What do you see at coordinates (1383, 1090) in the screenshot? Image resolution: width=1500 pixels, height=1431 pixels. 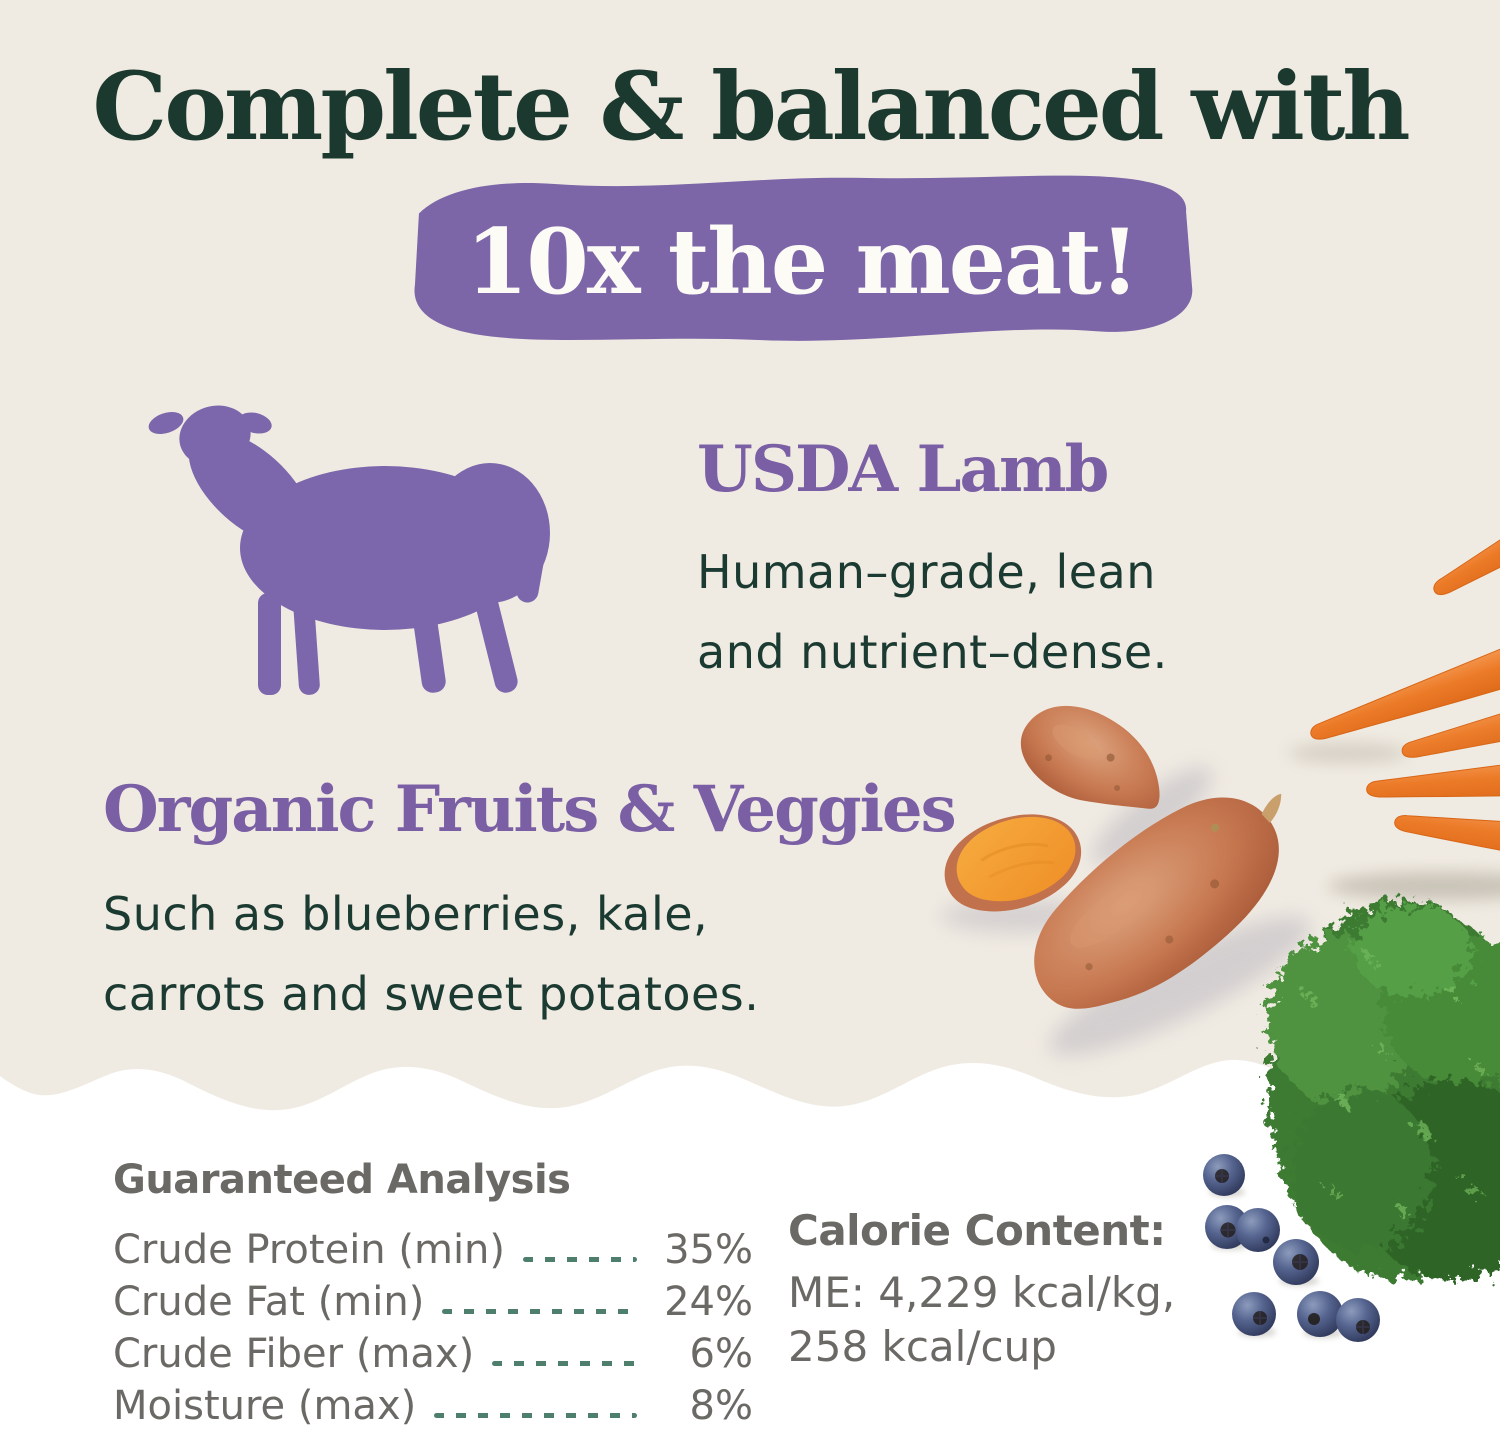 I see `kale-photo` at bounding box center [1383, 1090].